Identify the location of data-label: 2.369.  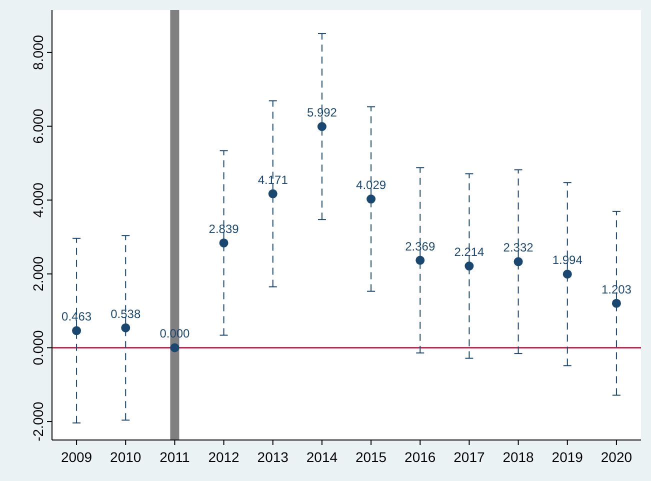
(420, 246).